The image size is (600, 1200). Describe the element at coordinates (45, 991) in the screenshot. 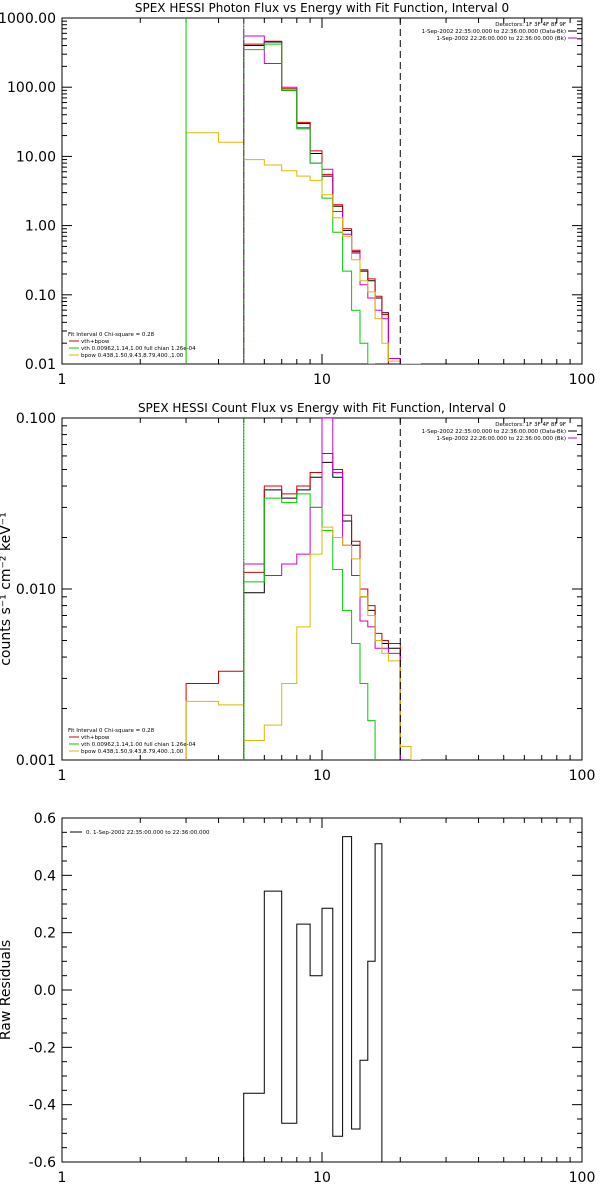

I see `y-tick-label: 0.0` at that location.